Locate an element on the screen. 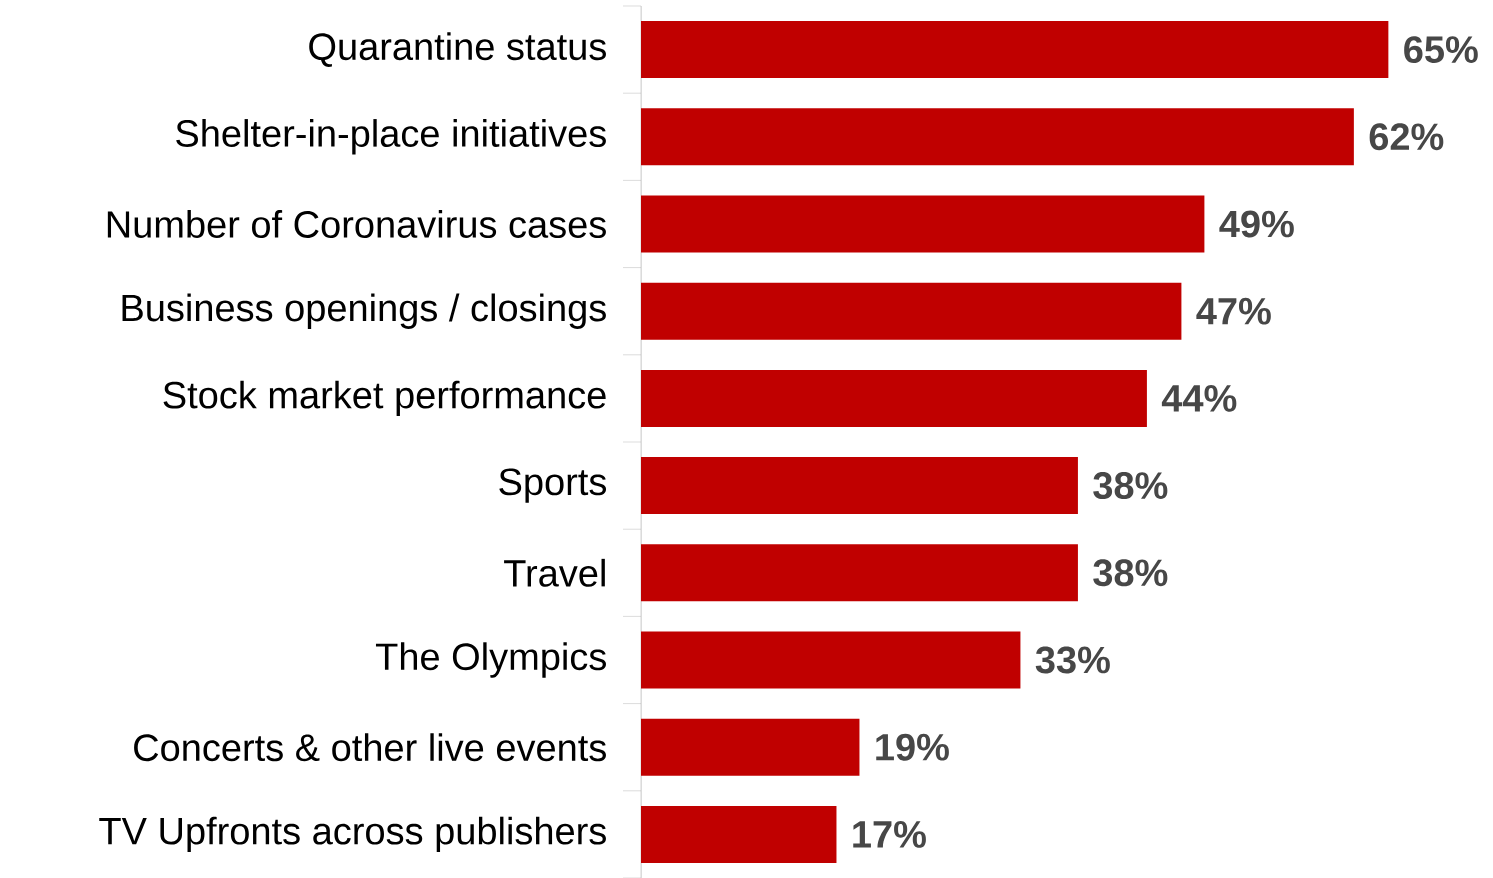  y-tick-label: Number of Coronavirus cases is located at coordinates (356, 224).